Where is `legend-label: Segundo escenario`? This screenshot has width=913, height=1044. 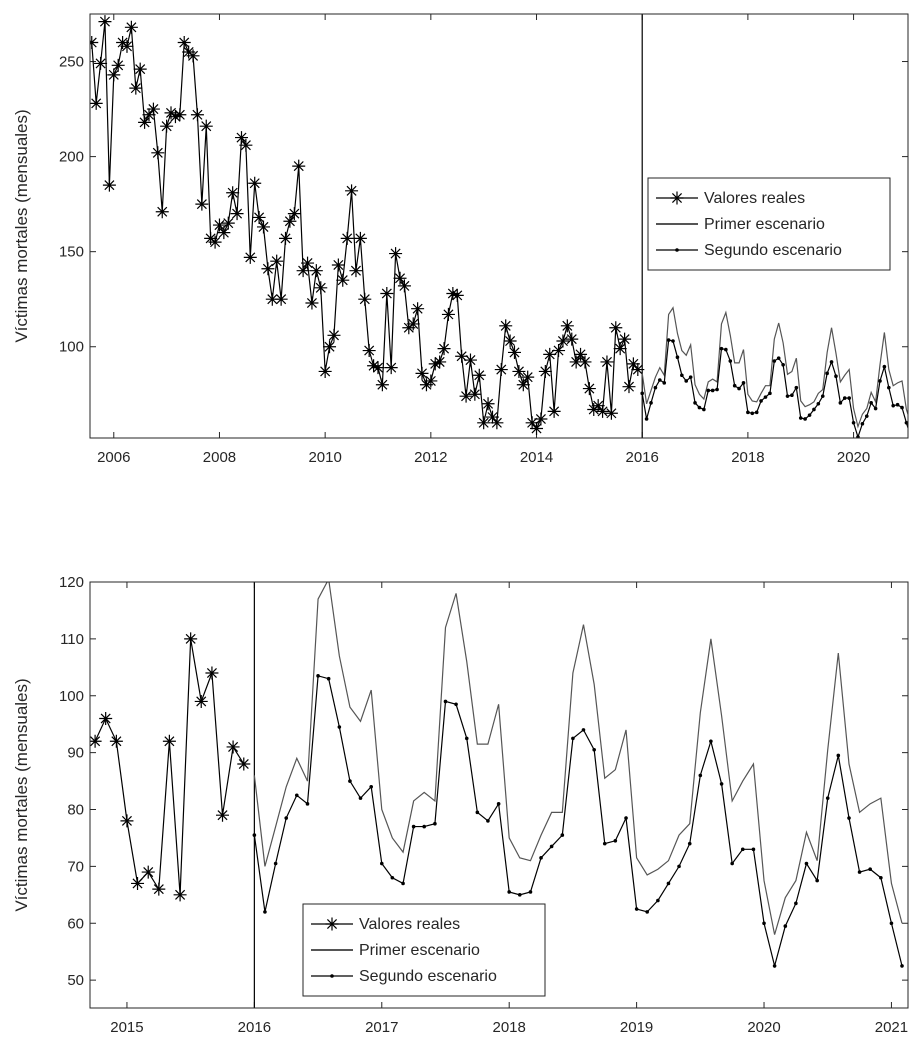
legend-label: Segundo escenario is located at coordinates (773, 250).